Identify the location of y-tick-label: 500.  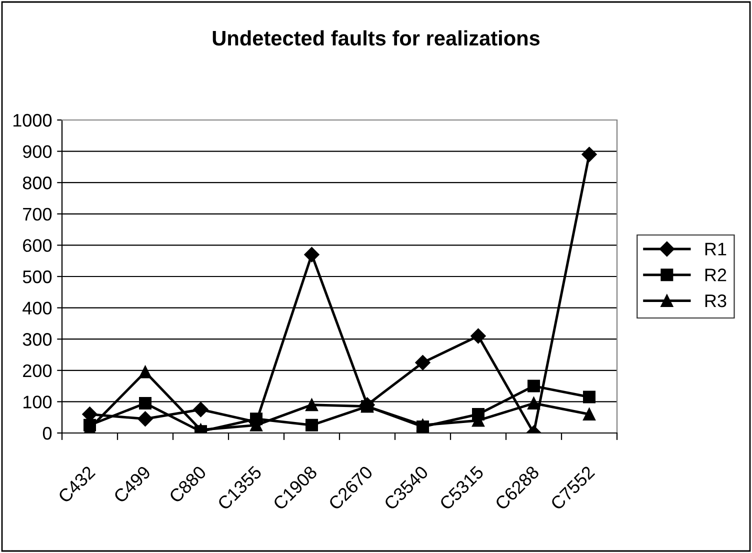
(37, 277).